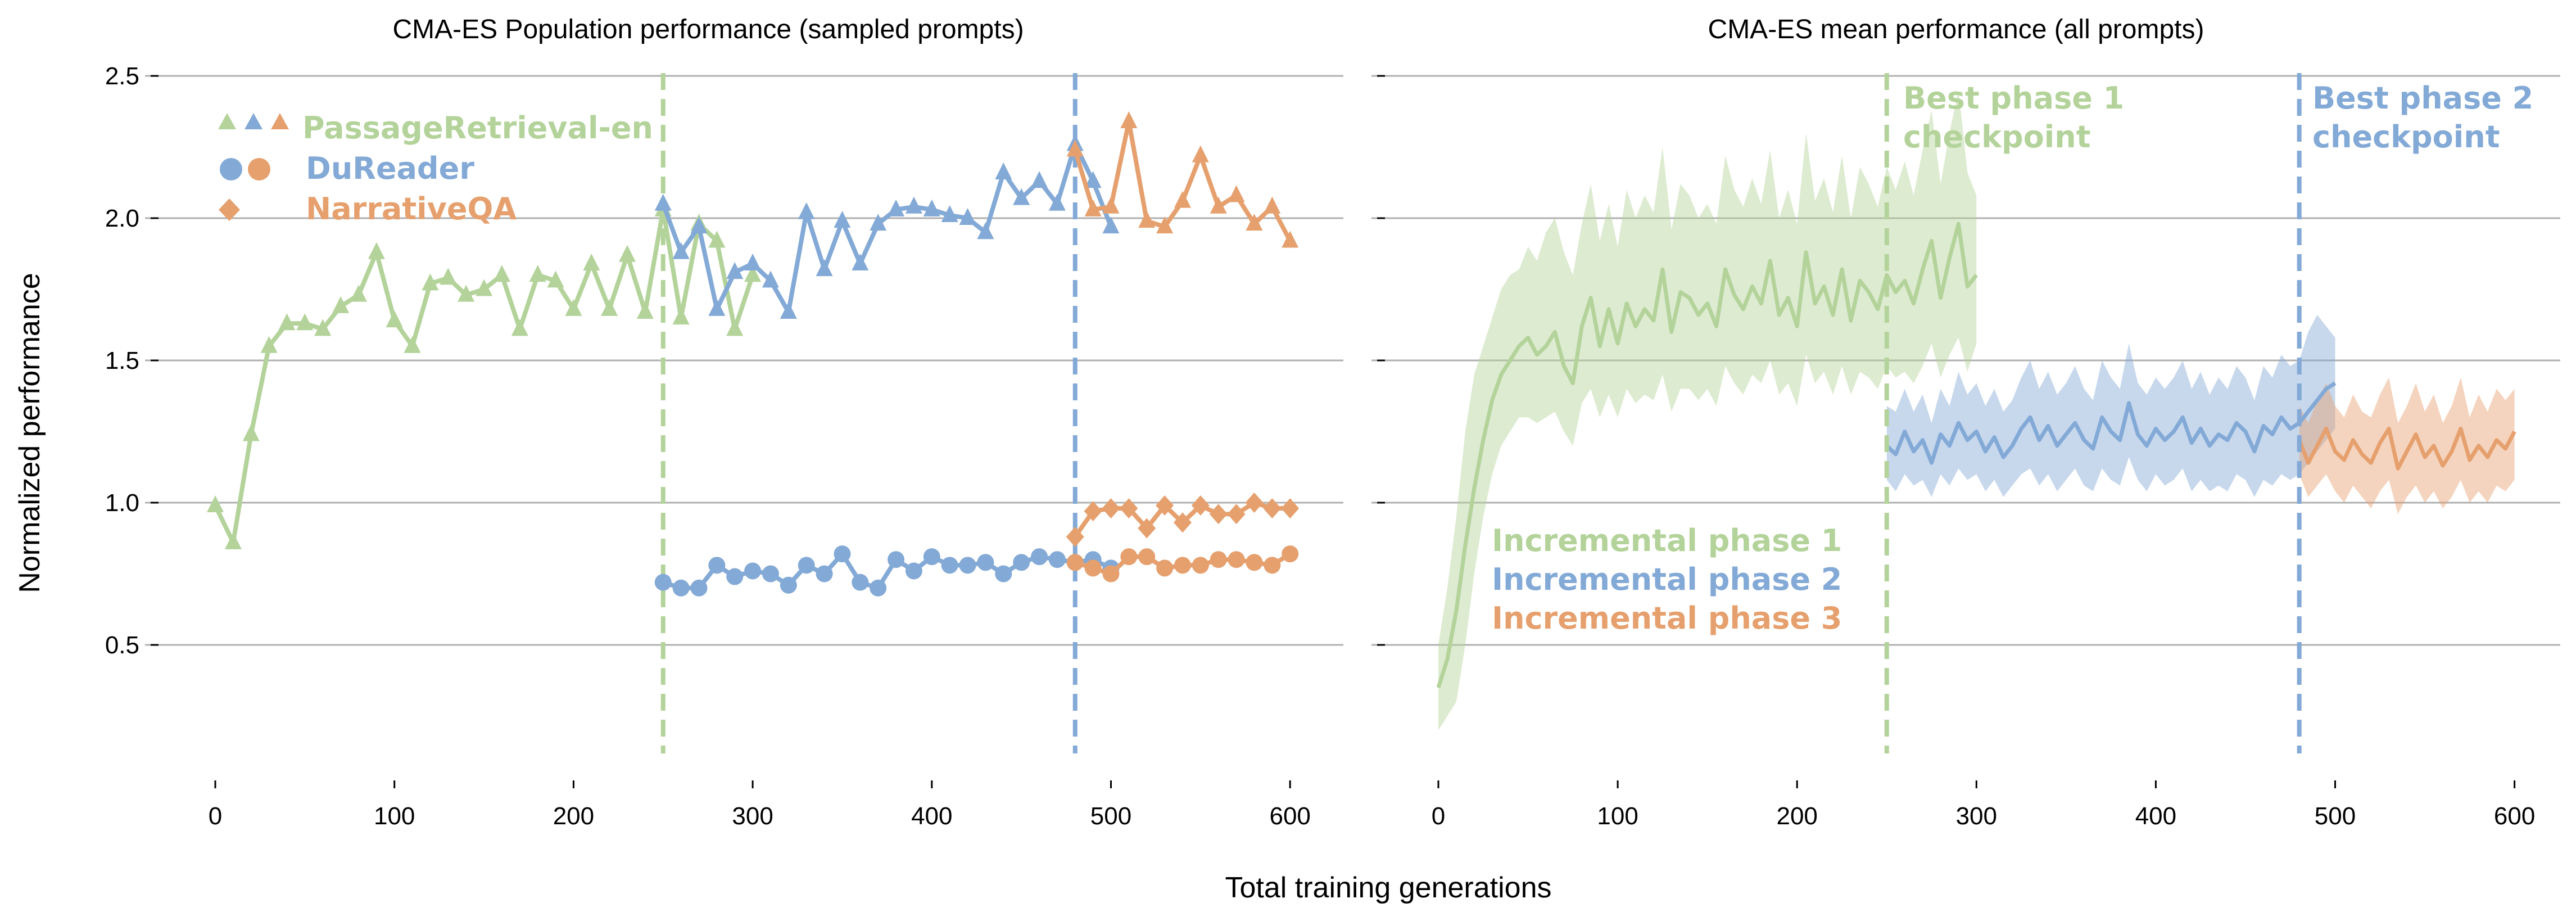 Image resolution: width=2576 pixels, height=912 pixels. Describe the element at coordinates (869, 413) in the screenshot. I see `left-checkpoint-lines` at that location.